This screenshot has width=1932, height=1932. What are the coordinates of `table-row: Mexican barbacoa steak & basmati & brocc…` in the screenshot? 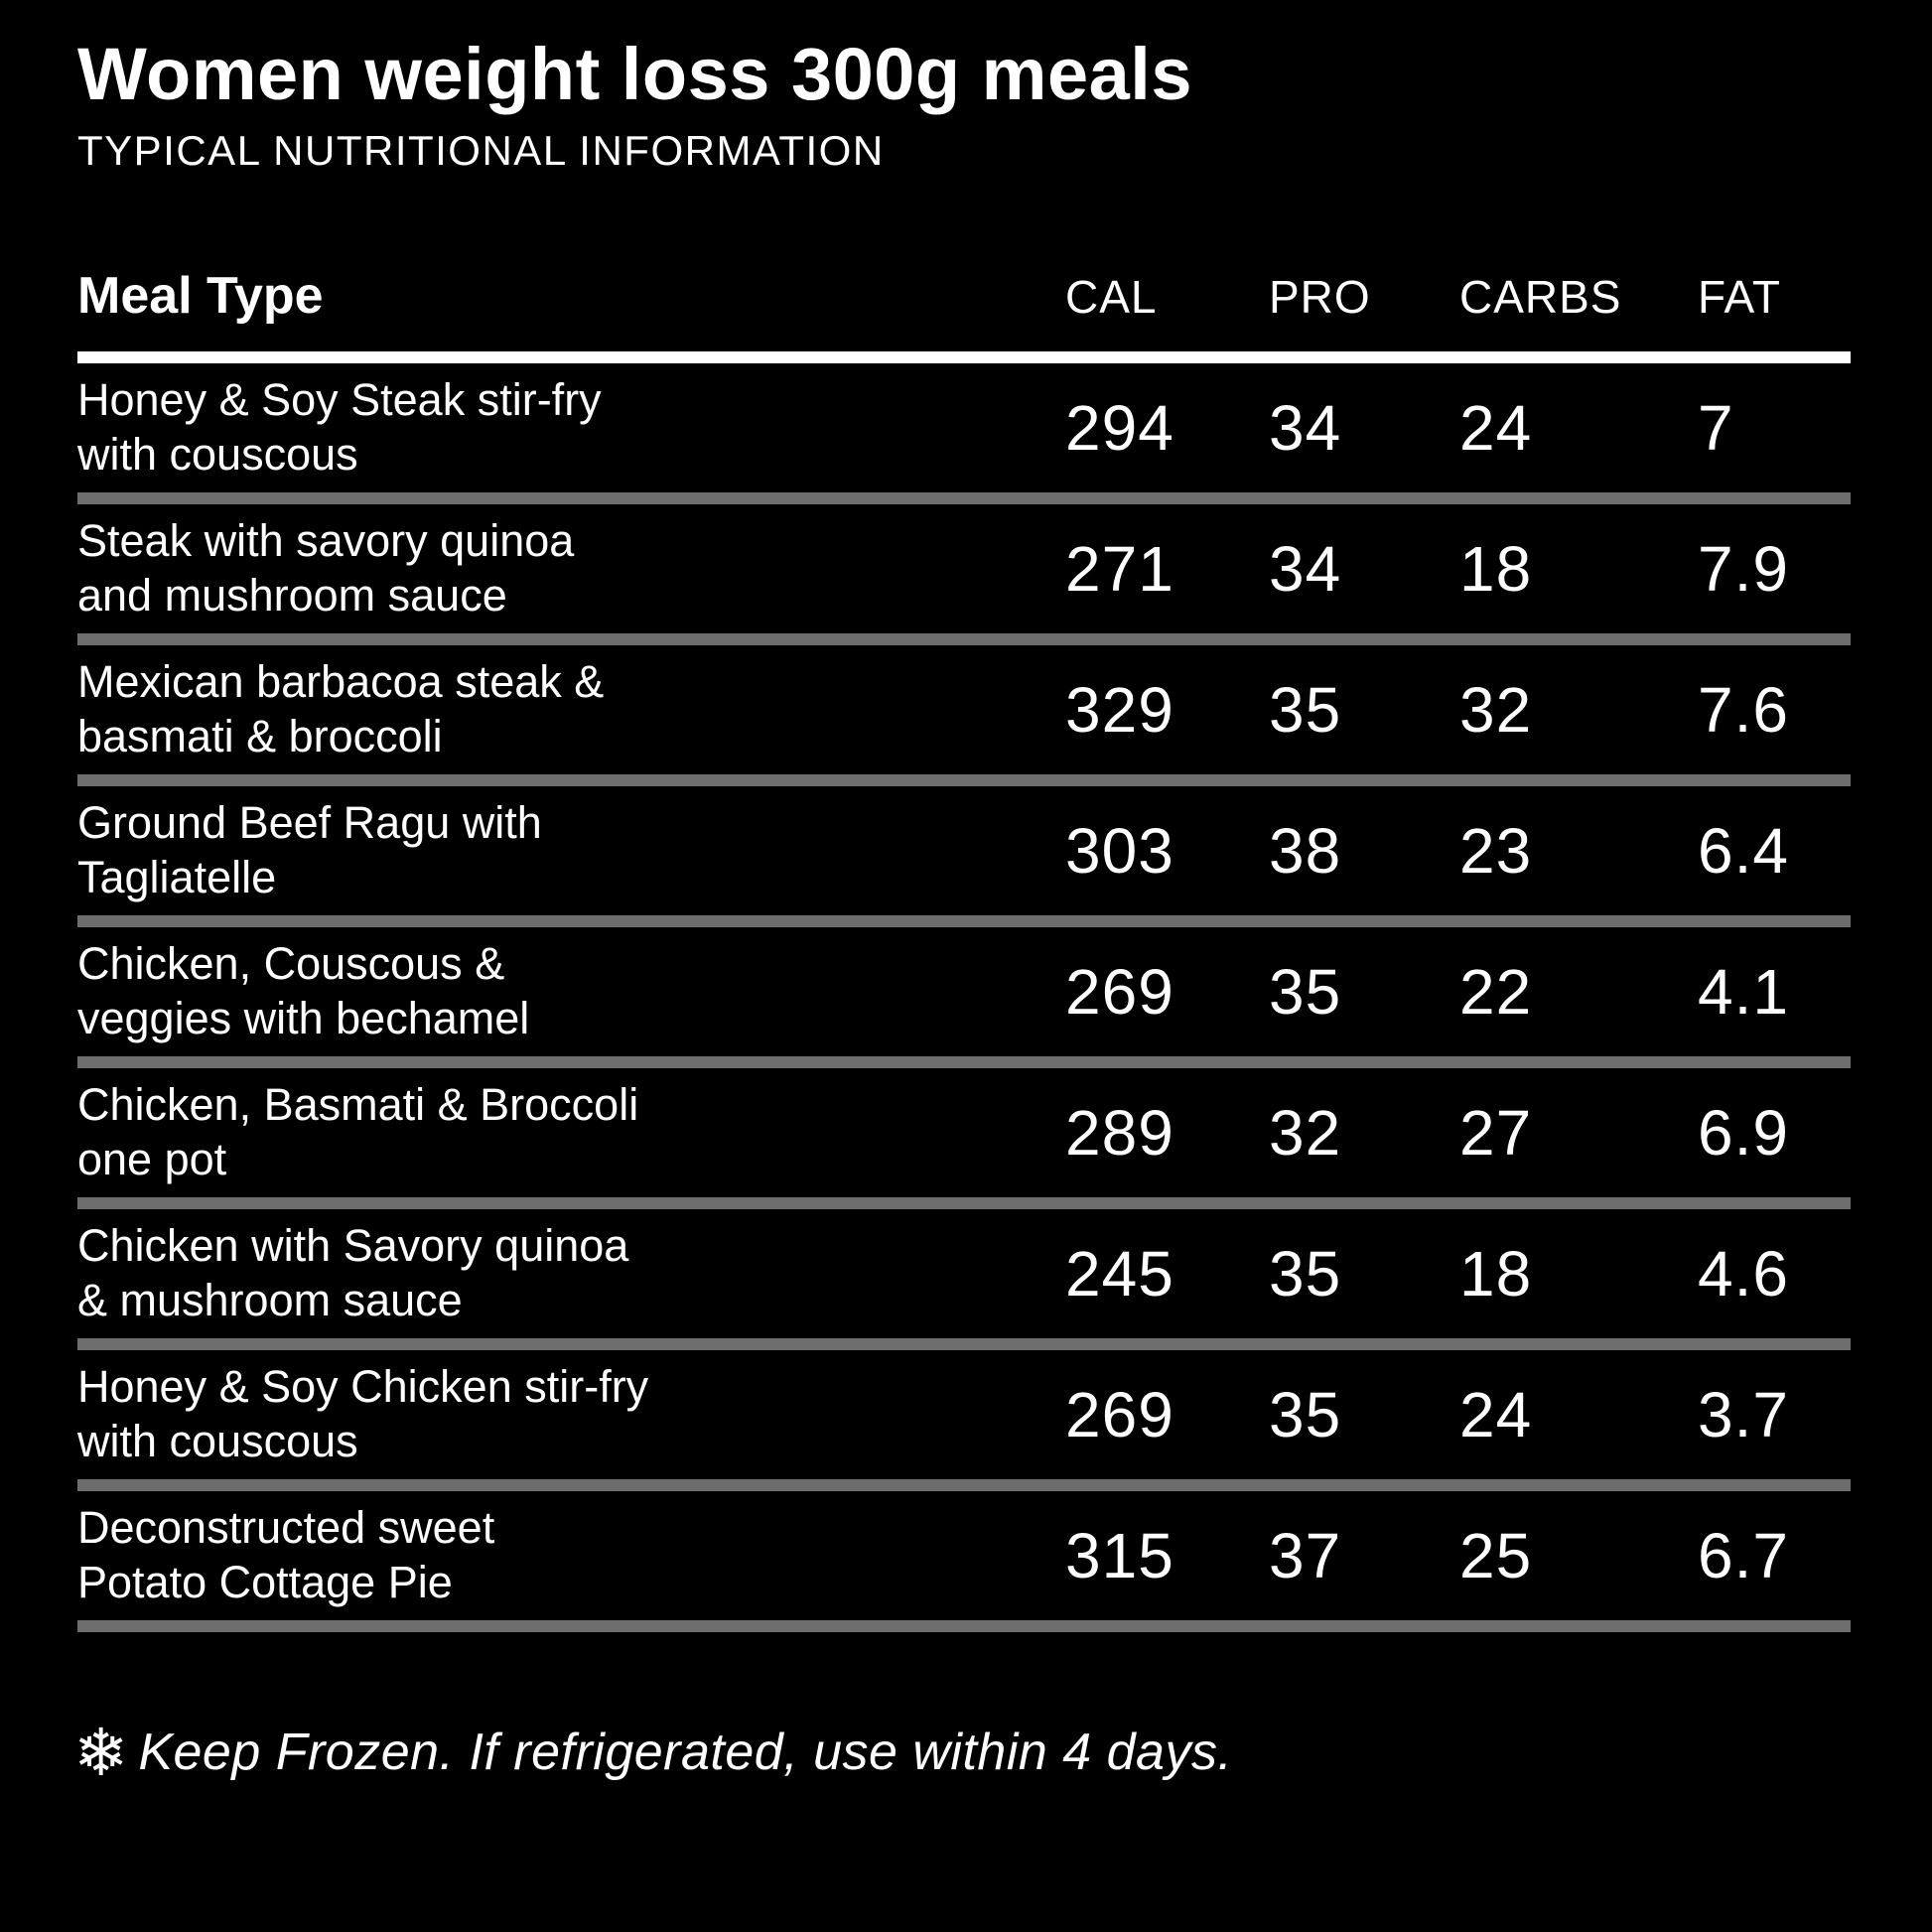 It's located at (964, 710).